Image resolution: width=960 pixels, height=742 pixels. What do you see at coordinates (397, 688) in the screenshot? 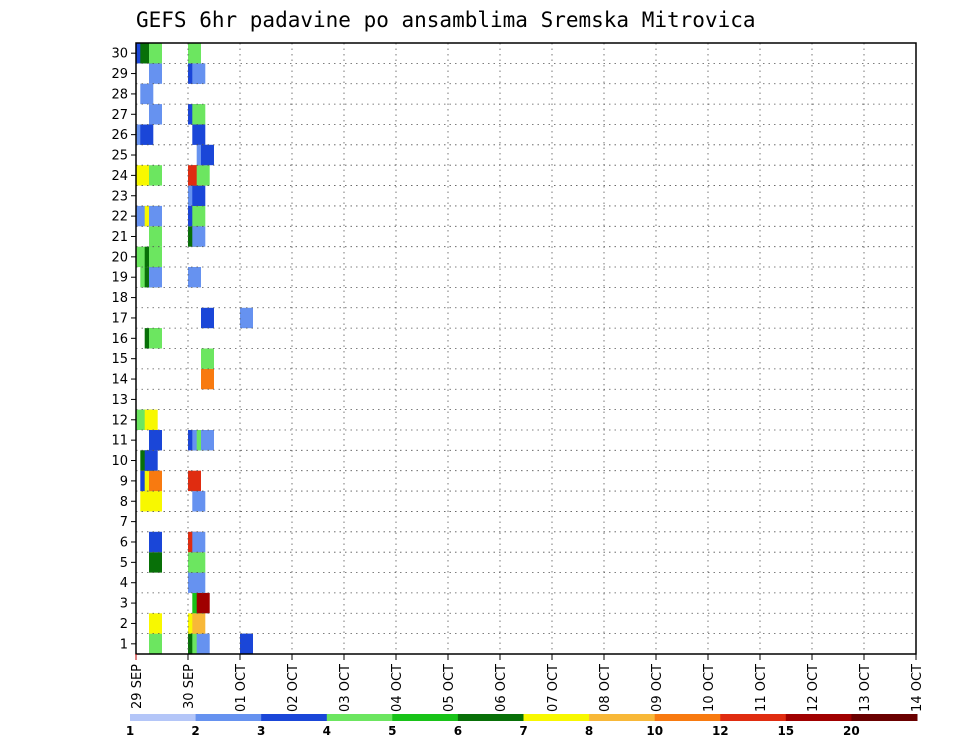
I see `x-tick-label: 04 OCT` at bounding box center [397, 688].